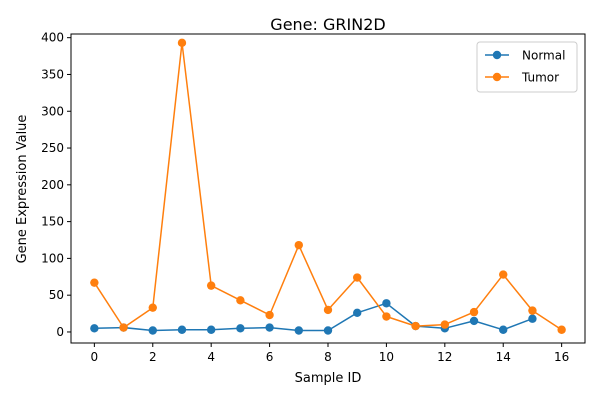  What do you see at coordinates (52, 258) in the screenshot?
I see `y-tick-label: 100` at bounding box center [52, 258].